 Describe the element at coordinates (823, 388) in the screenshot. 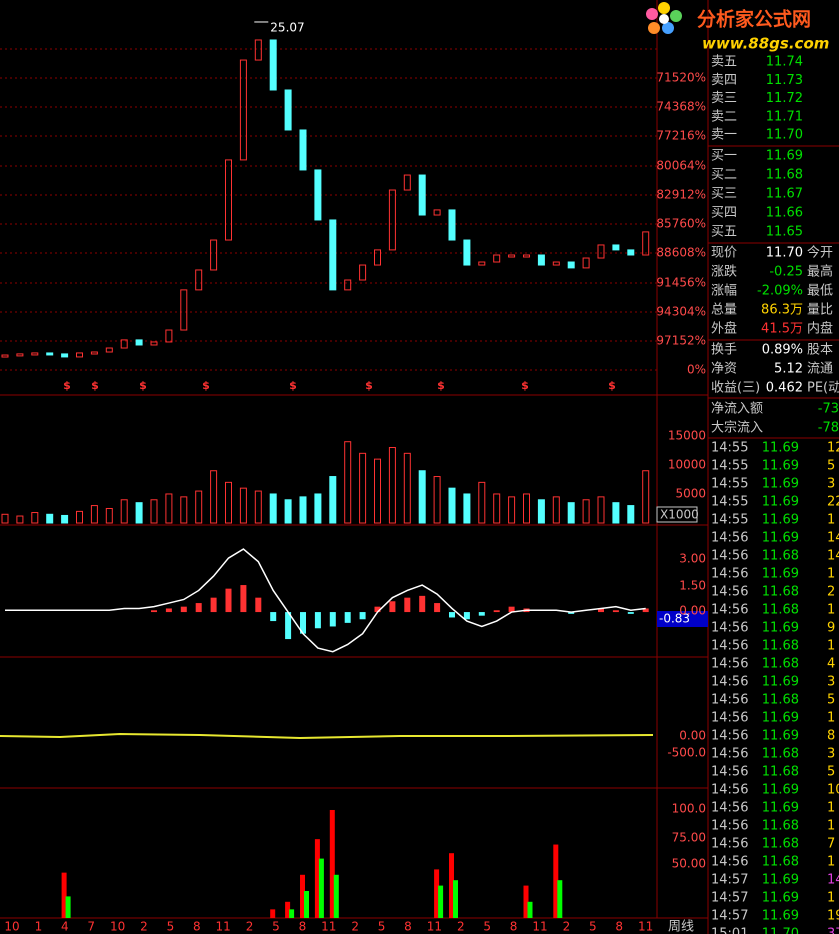

I see `quote-extra: PE(动)` at that location.